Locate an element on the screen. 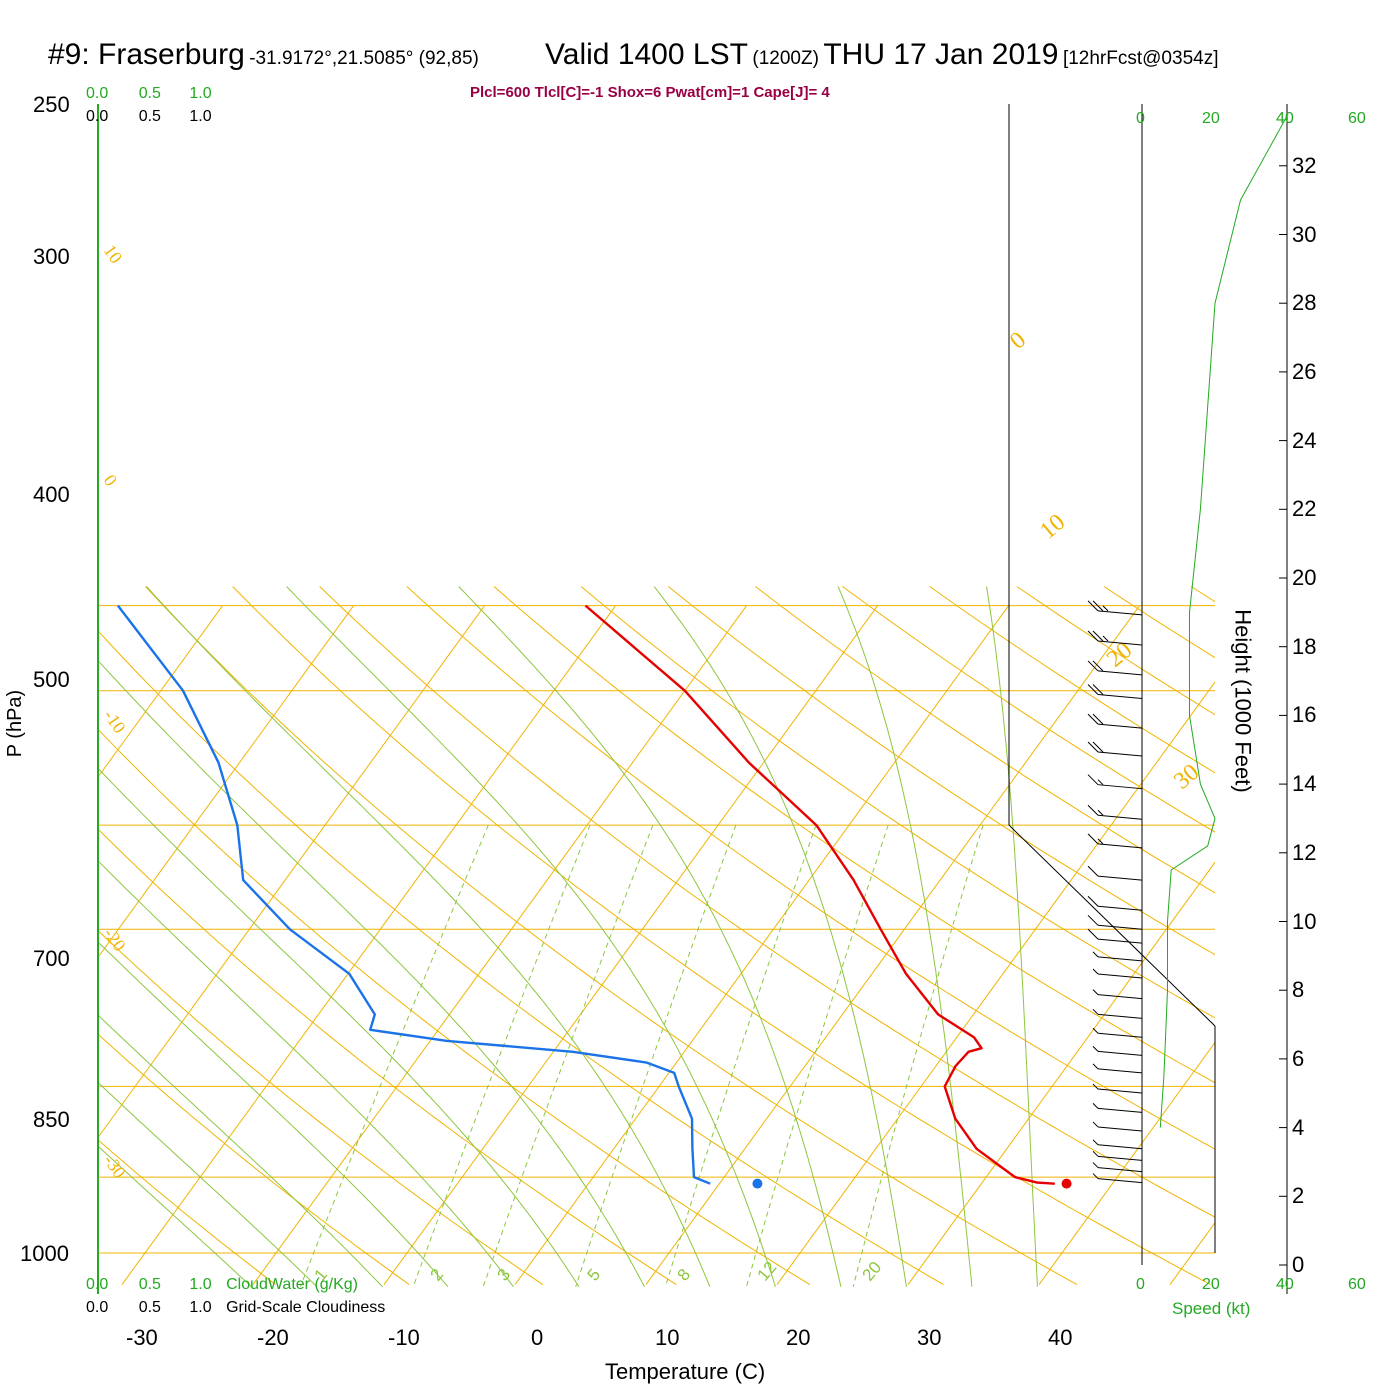  temp-tick-m20: -20 is located at coordinates (273, 1337).